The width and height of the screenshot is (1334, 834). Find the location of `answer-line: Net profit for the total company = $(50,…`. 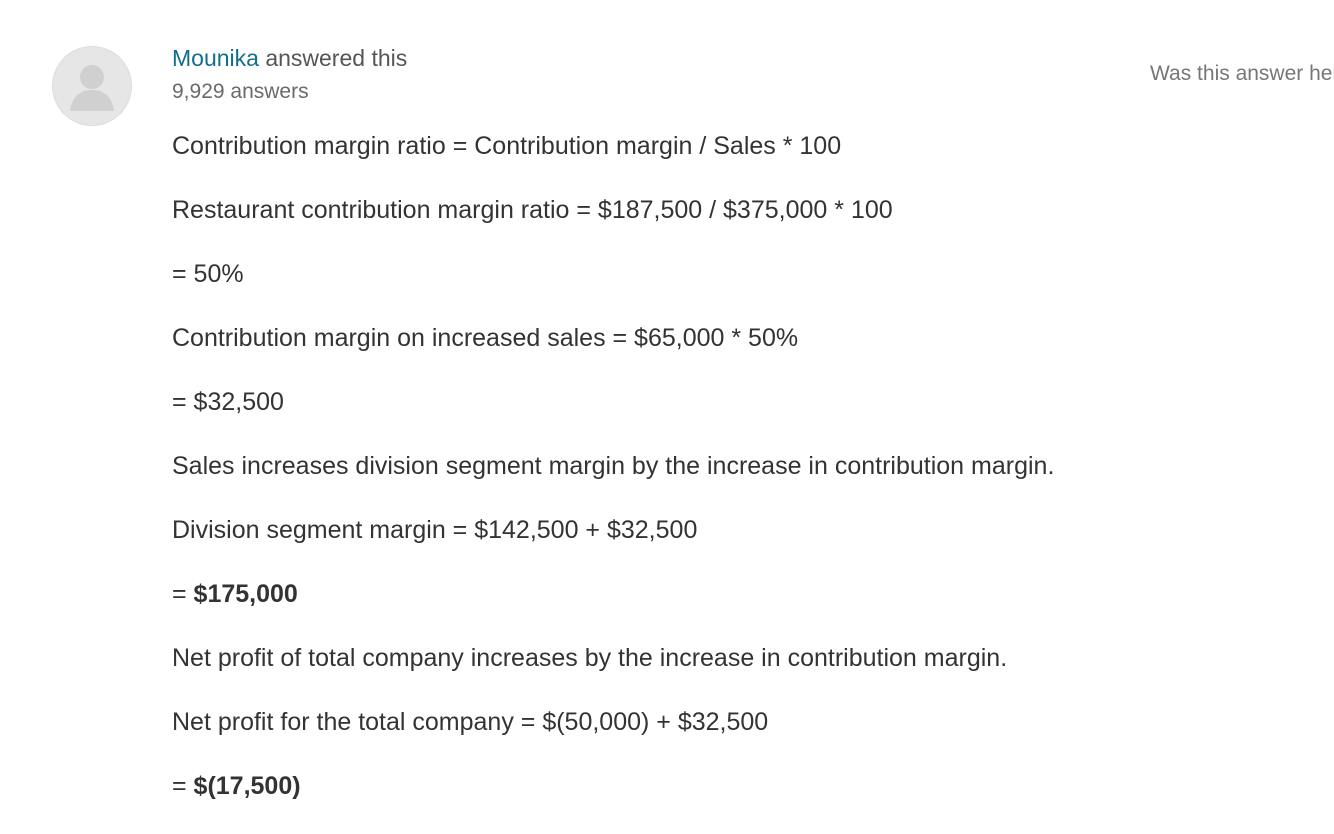

answer-line: Net profit for the total company = $(50,… is located at coordinates (470, 722).